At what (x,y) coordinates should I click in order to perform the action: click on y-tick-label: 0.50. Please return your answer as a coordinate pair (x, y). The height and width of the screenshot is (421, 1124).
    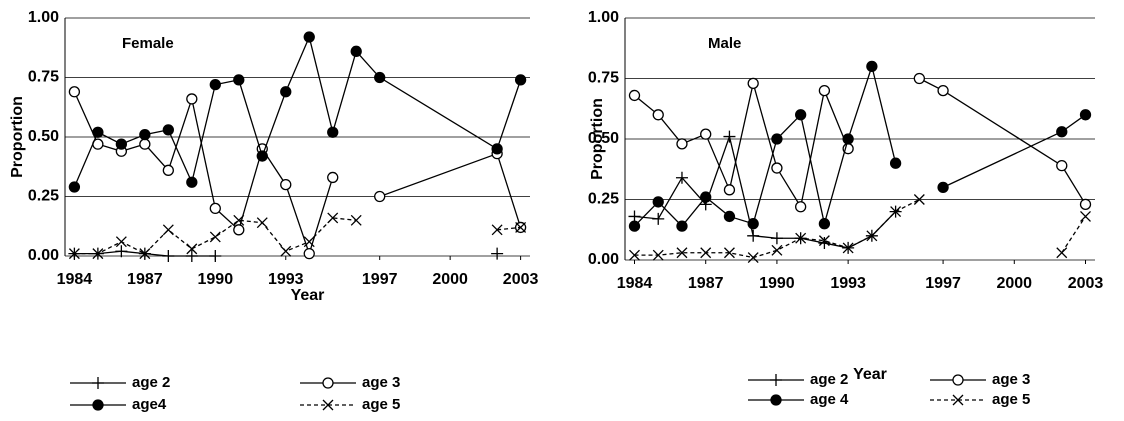
    Looking at the image, I should click on (603, 138).